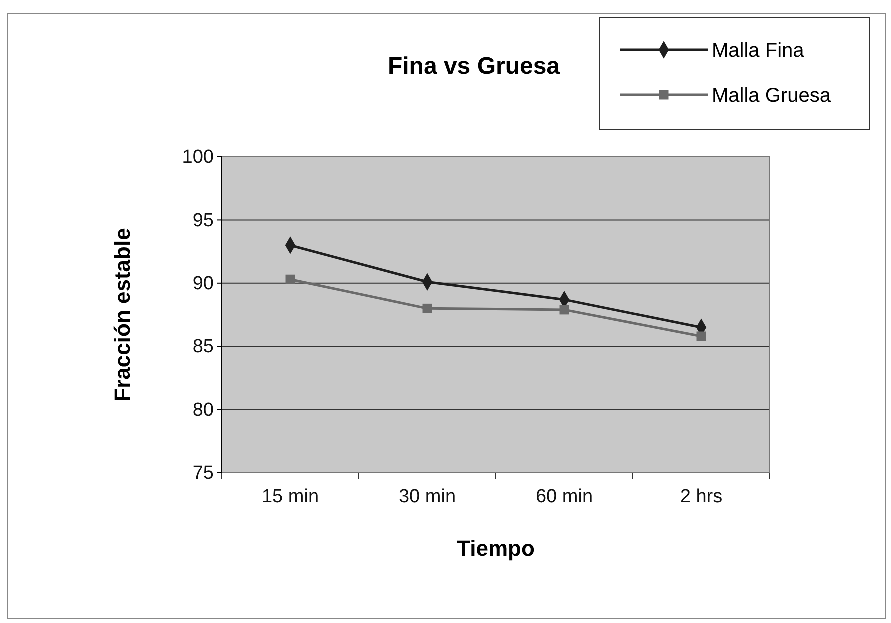 Image resolution: width=891 pixels, height=623 pixels. I want to click on y-tick-label: 80, so click(203, 410).